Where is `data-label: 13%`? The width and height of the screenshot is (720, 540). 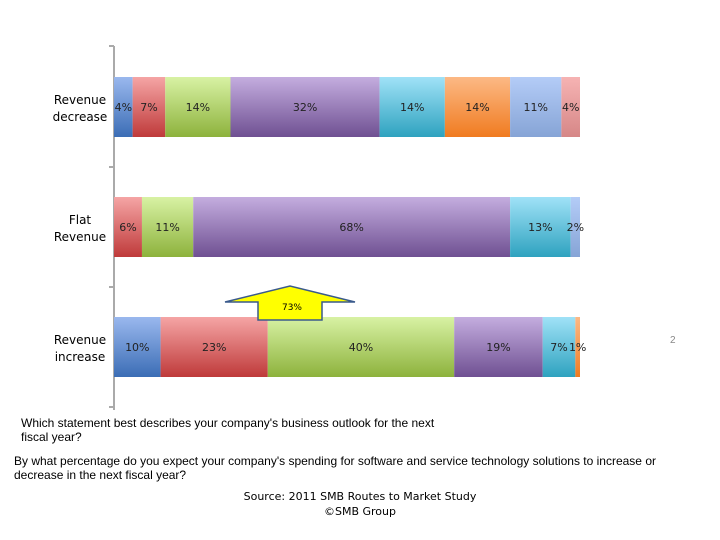 data-label: 13% is located at coordinates (540, 227).